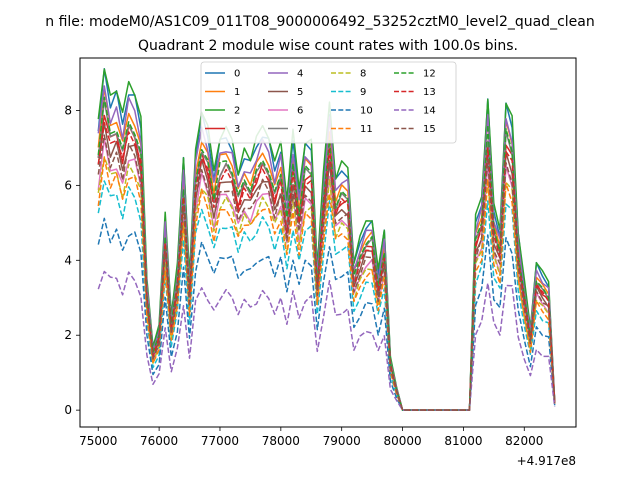 Image resolution: width=640 pixels, height=480 pixels. Describe the element at coordinates (300, 74) in the screenshot. I see `legend-label-4: 4` at that location.